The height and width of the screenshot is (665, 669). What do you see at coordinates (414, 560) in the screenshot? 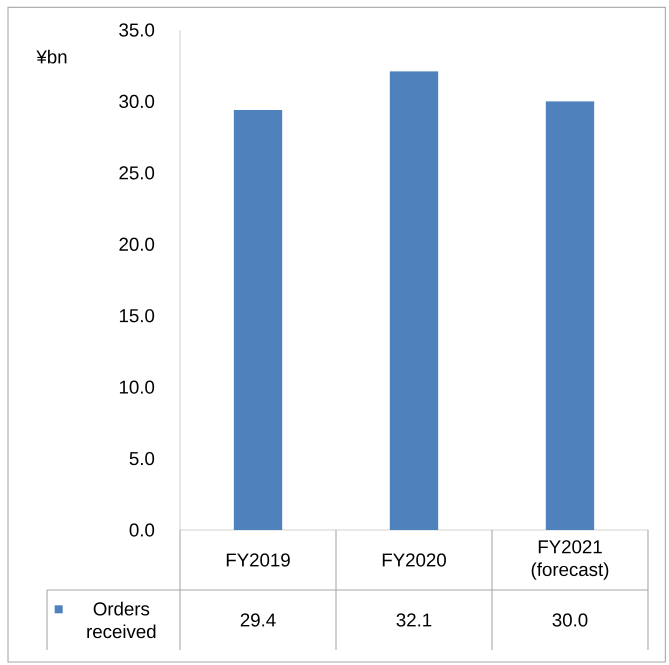
I see `x-tick-label: FY2020` at bounding box center [414, 560].